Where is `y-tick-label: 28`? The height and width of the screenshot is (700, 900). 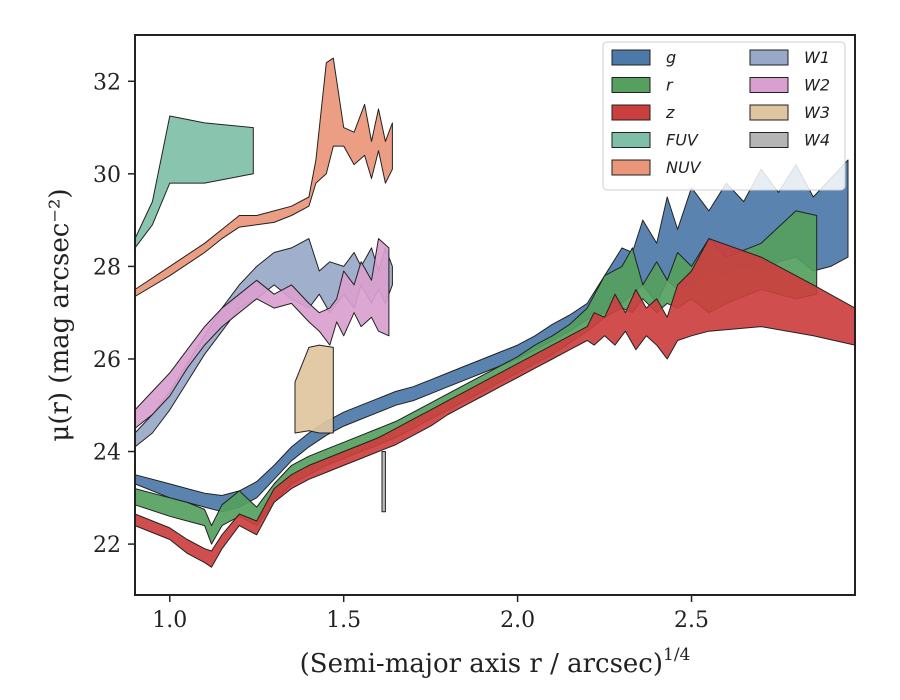
y-tick-label: 28 is located at coordinates (107, 267).